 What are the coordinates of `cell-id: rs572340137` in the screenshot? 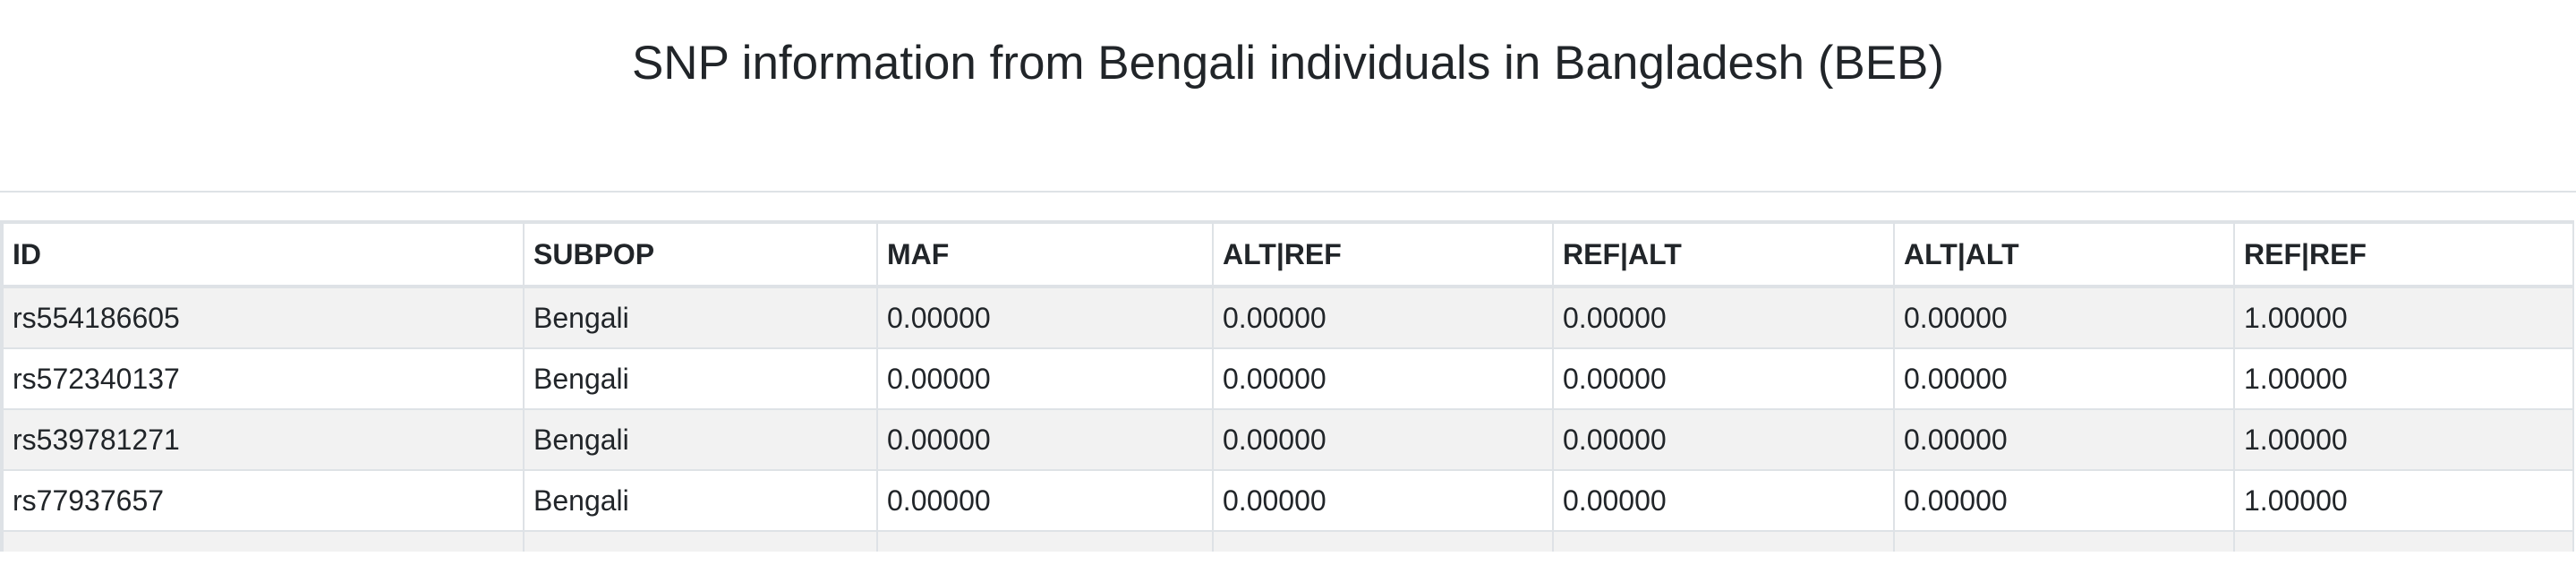 It's located at (263, 378).